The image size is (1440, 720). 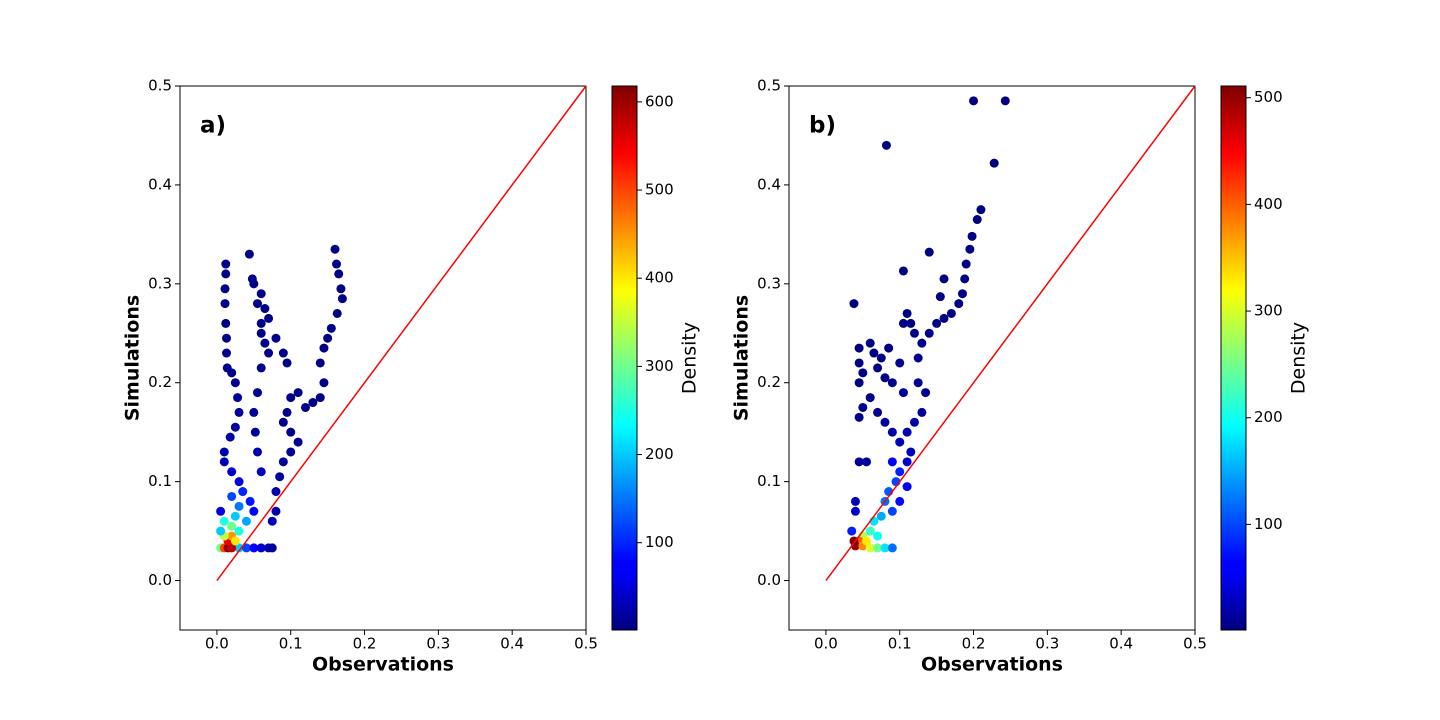 What do you see at coordinates (659, 542) in the screenshot?
I see `colorbar-tick-label: 100` at bounding box center [659, 542].